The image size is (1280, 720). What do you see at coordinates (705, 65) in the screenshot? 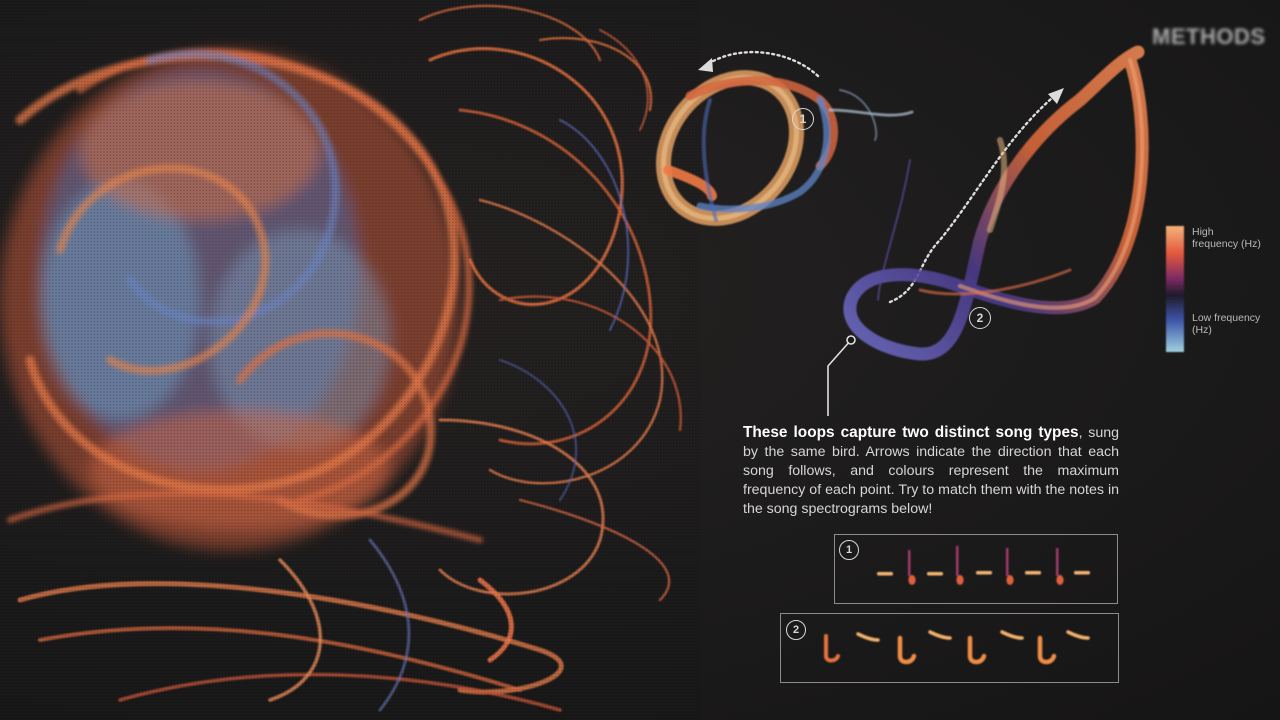
I see `arrowhead-left` at bounding box center [705, 65].